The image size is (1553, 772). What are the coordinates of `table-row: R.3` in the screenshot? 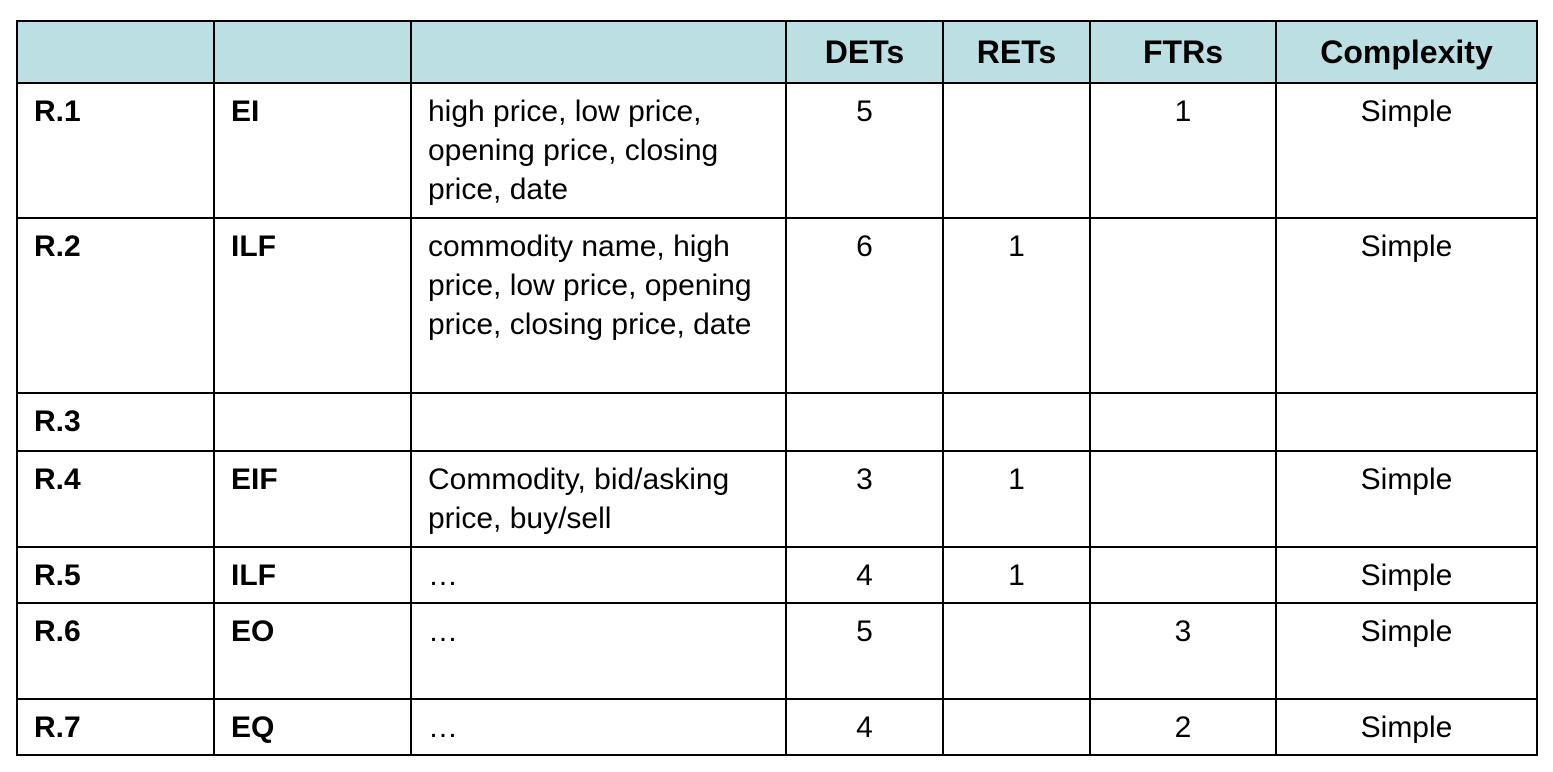 It's located at (777, 422).